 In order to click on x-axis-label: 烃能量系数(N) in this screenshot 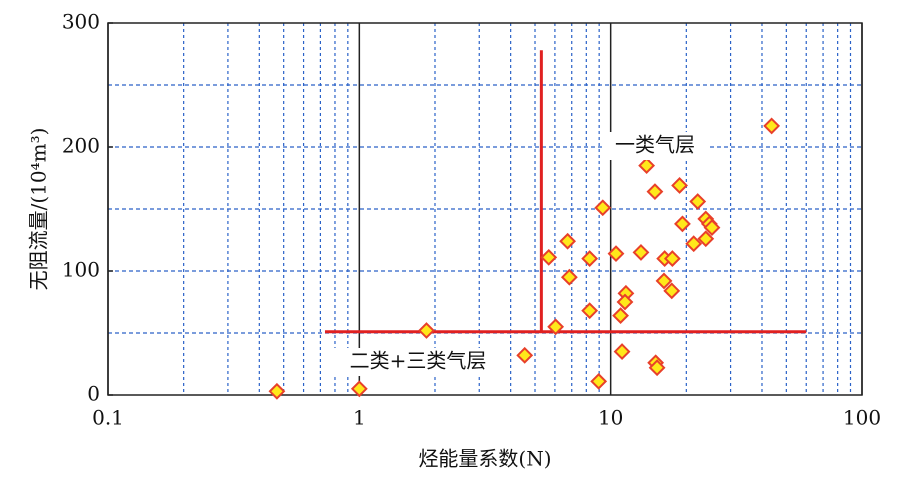, I will do `click(484, 459)`.